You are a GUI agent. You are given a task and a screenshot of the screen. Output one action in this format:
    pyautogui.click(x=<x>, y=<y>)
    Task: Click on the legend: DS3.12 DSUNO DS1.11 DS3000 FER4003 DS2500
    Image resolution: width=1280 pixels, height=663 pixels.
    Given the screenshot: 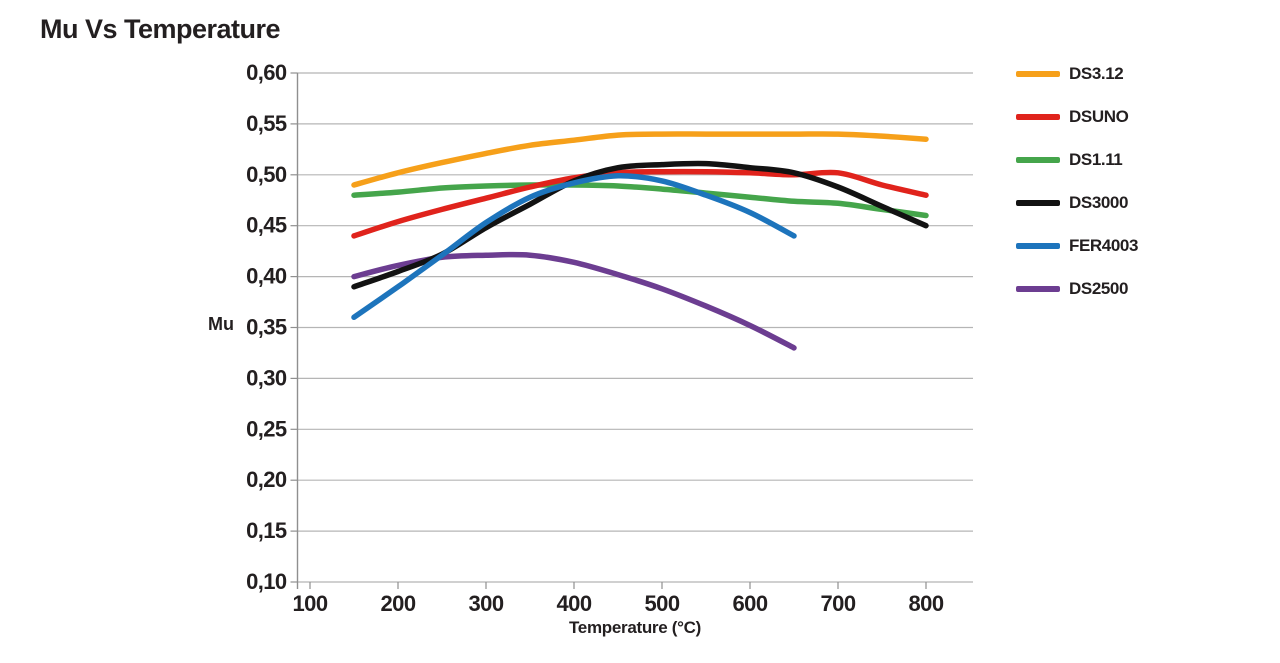 What is the action you would take?
    pyautogui.click(x=1077, y=181)
    